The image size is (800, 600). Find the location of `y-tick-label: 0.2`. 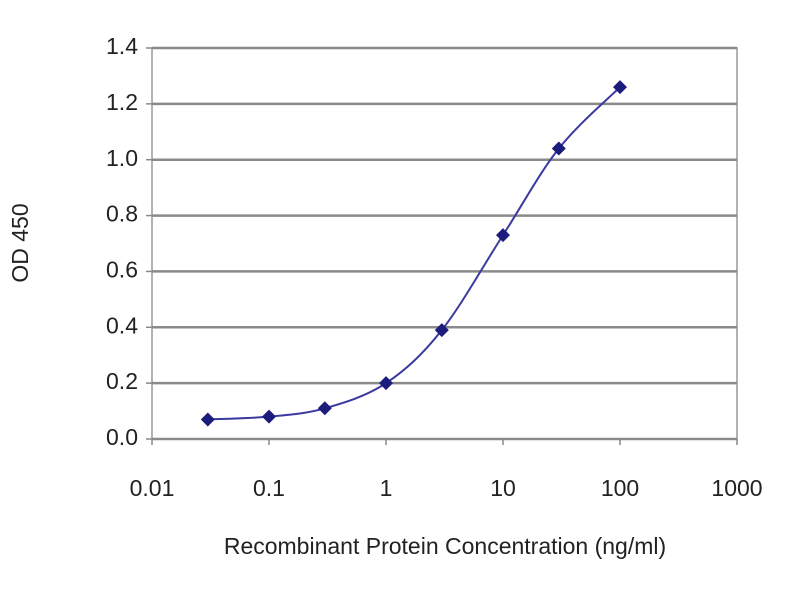

y-tick-label: 0.2 is located at coordinates (122, 381).